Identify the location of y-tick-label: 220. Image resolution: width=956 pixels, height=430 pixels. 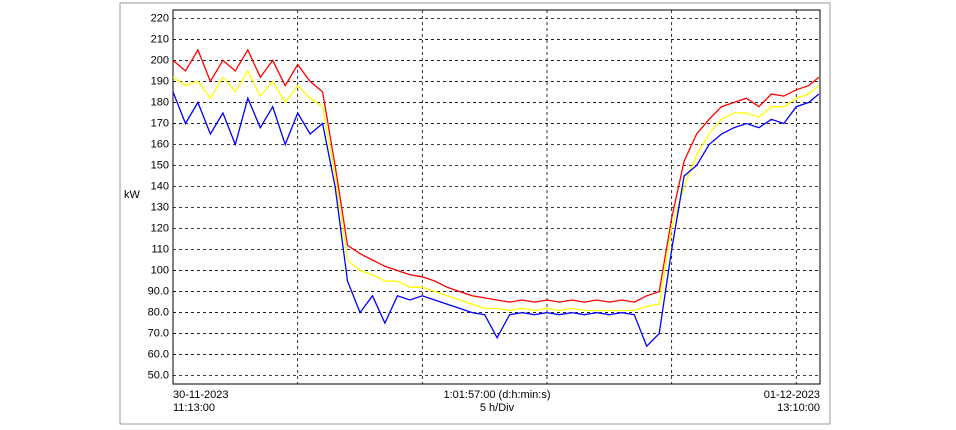
(160, 18).